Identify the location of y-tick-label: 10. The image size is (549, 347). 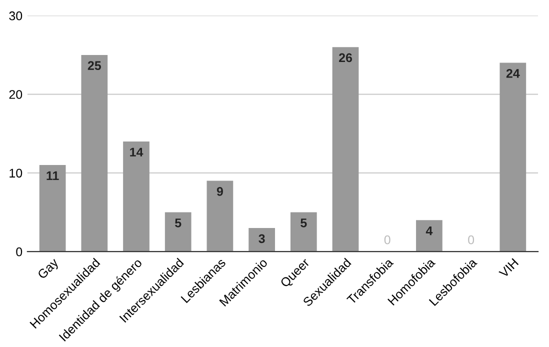
(16, 173).